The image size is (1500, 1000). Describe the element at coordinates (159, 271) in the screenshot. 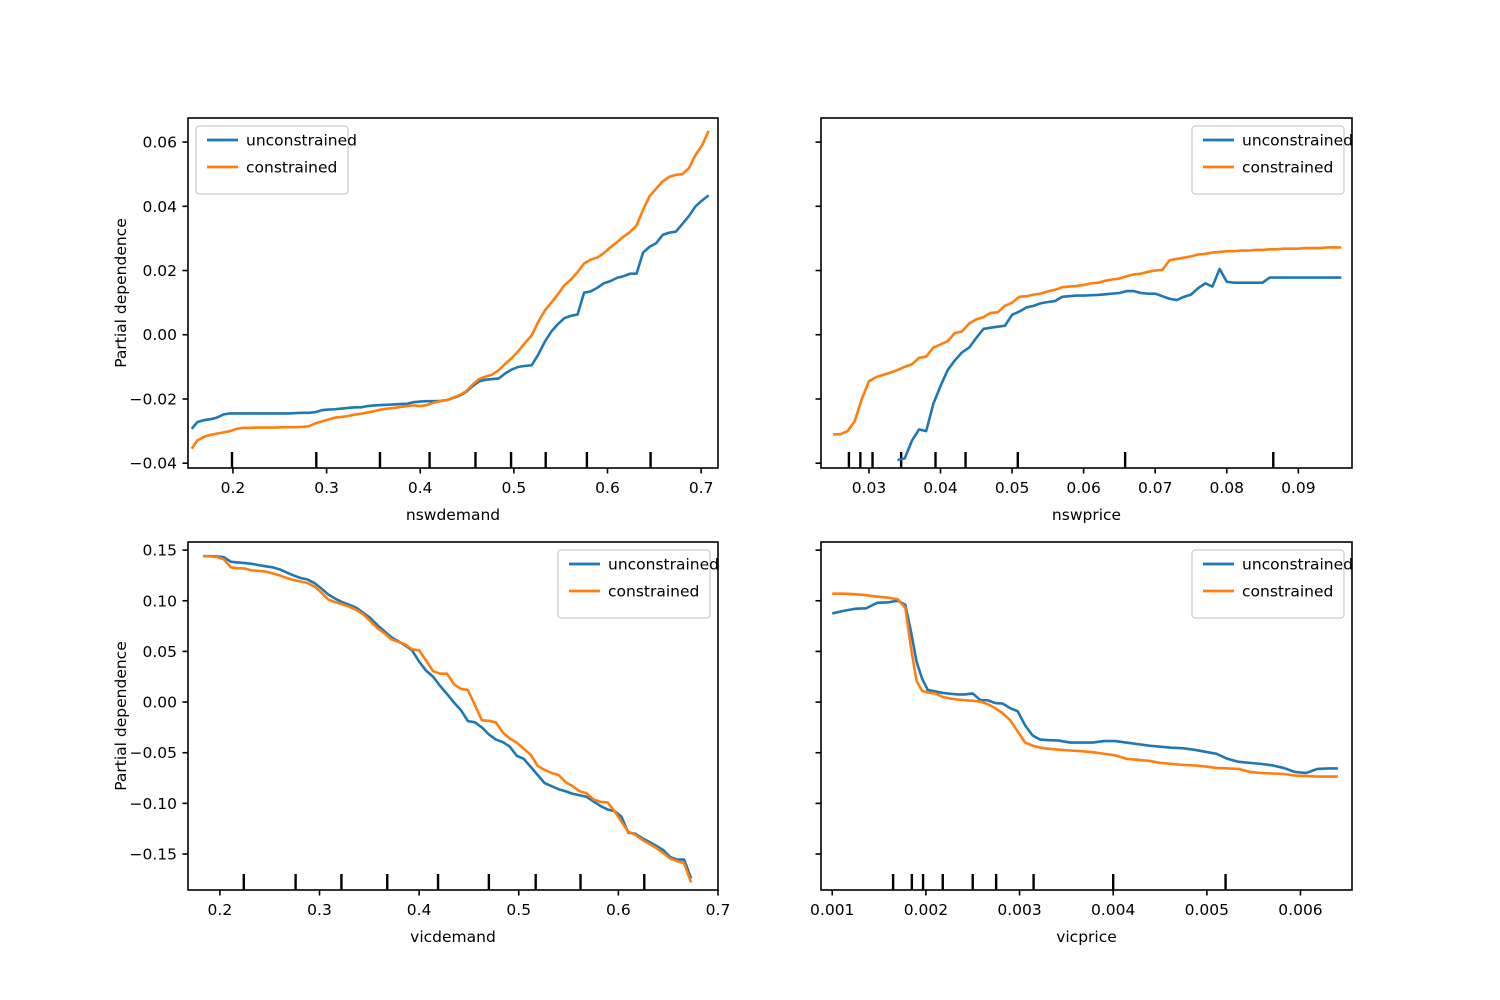

I see `y-tick-label: 0.02` at that location.